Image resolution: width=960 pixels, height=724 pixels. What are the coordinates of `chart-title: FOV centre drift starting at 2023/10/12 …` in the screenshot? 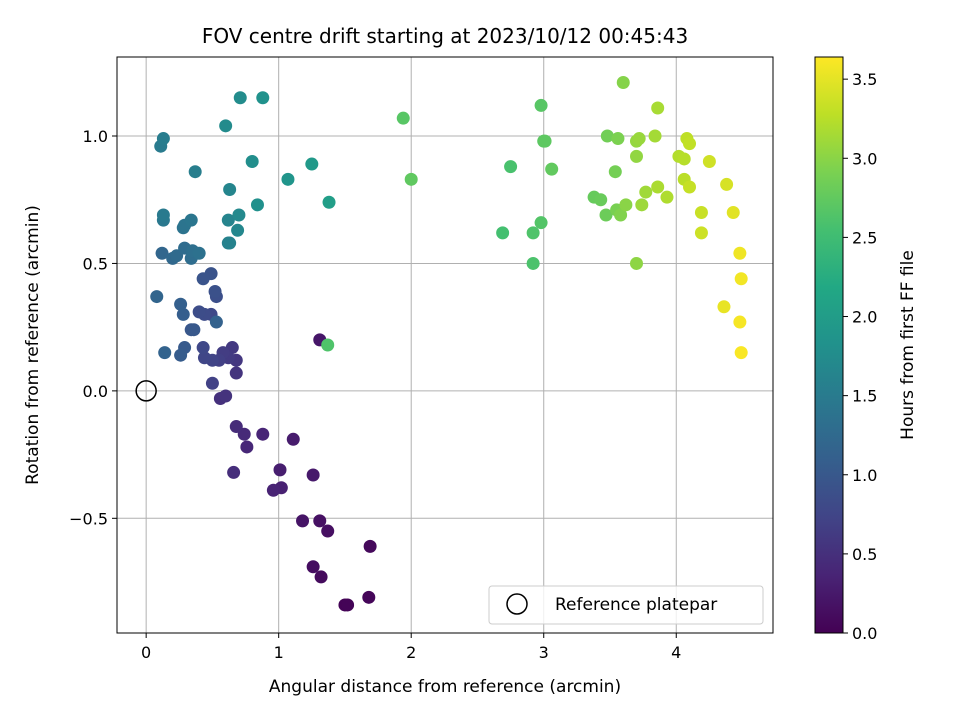 It's located at (445, 36).